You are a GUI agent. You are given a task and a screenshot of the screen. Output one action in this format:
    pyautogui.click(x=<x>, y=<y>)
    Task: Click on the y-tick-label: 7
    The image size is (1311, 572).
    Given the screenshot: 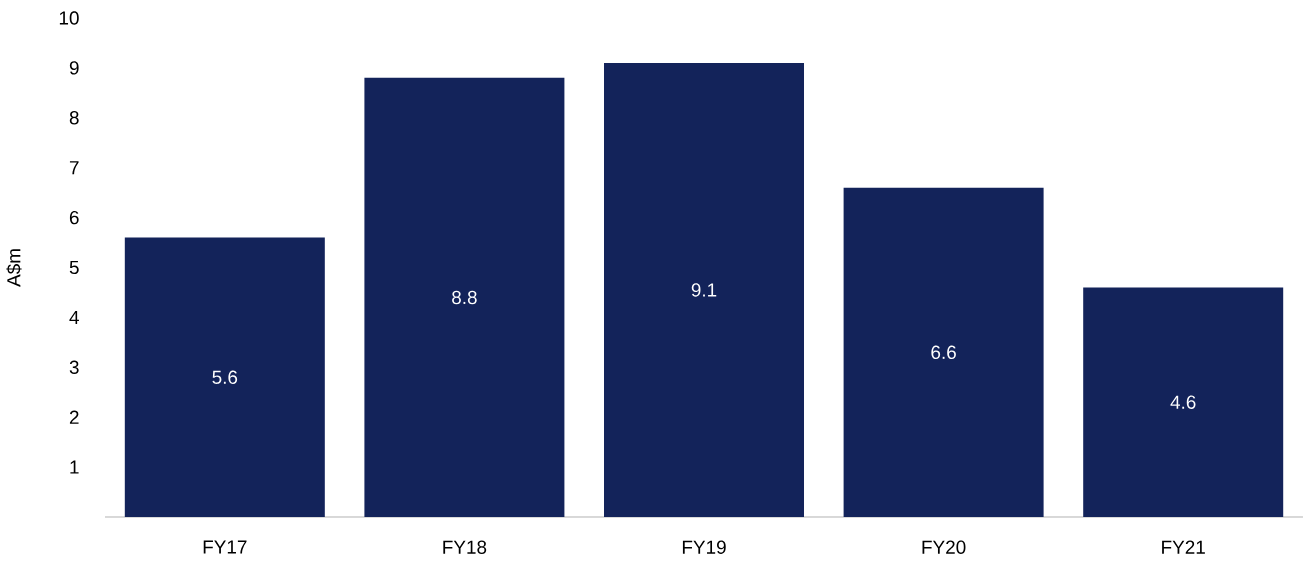 What is the action you would take?
    pyautogui.click(x=74, y=168)
    